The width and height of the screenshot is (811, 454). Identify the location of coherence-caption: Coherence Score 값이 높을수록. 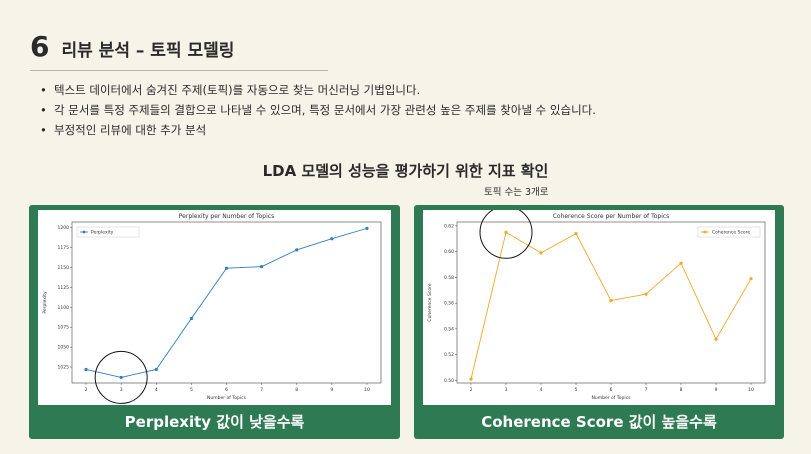
(599, 422).